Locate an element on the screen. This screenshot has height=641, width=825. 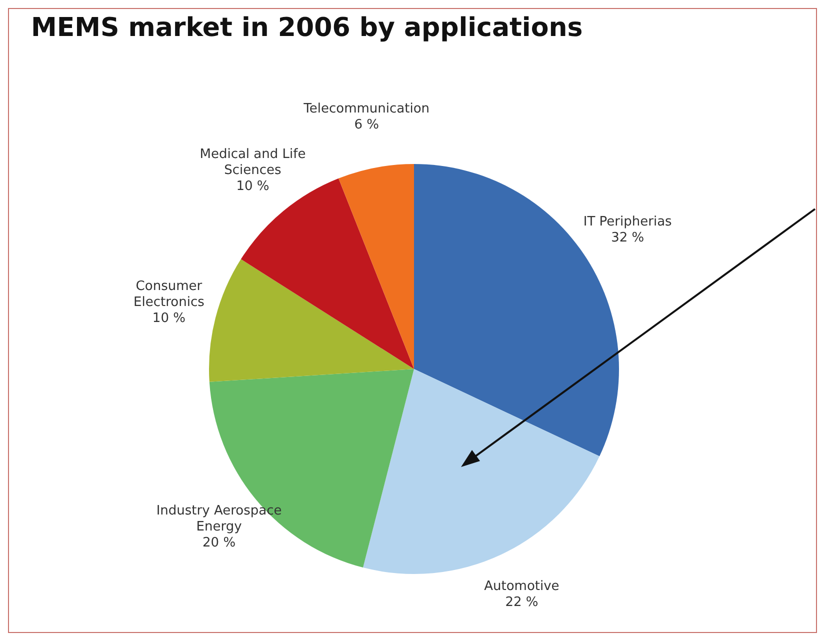
slice-label: Automotive is located at coordinates (522, 586).